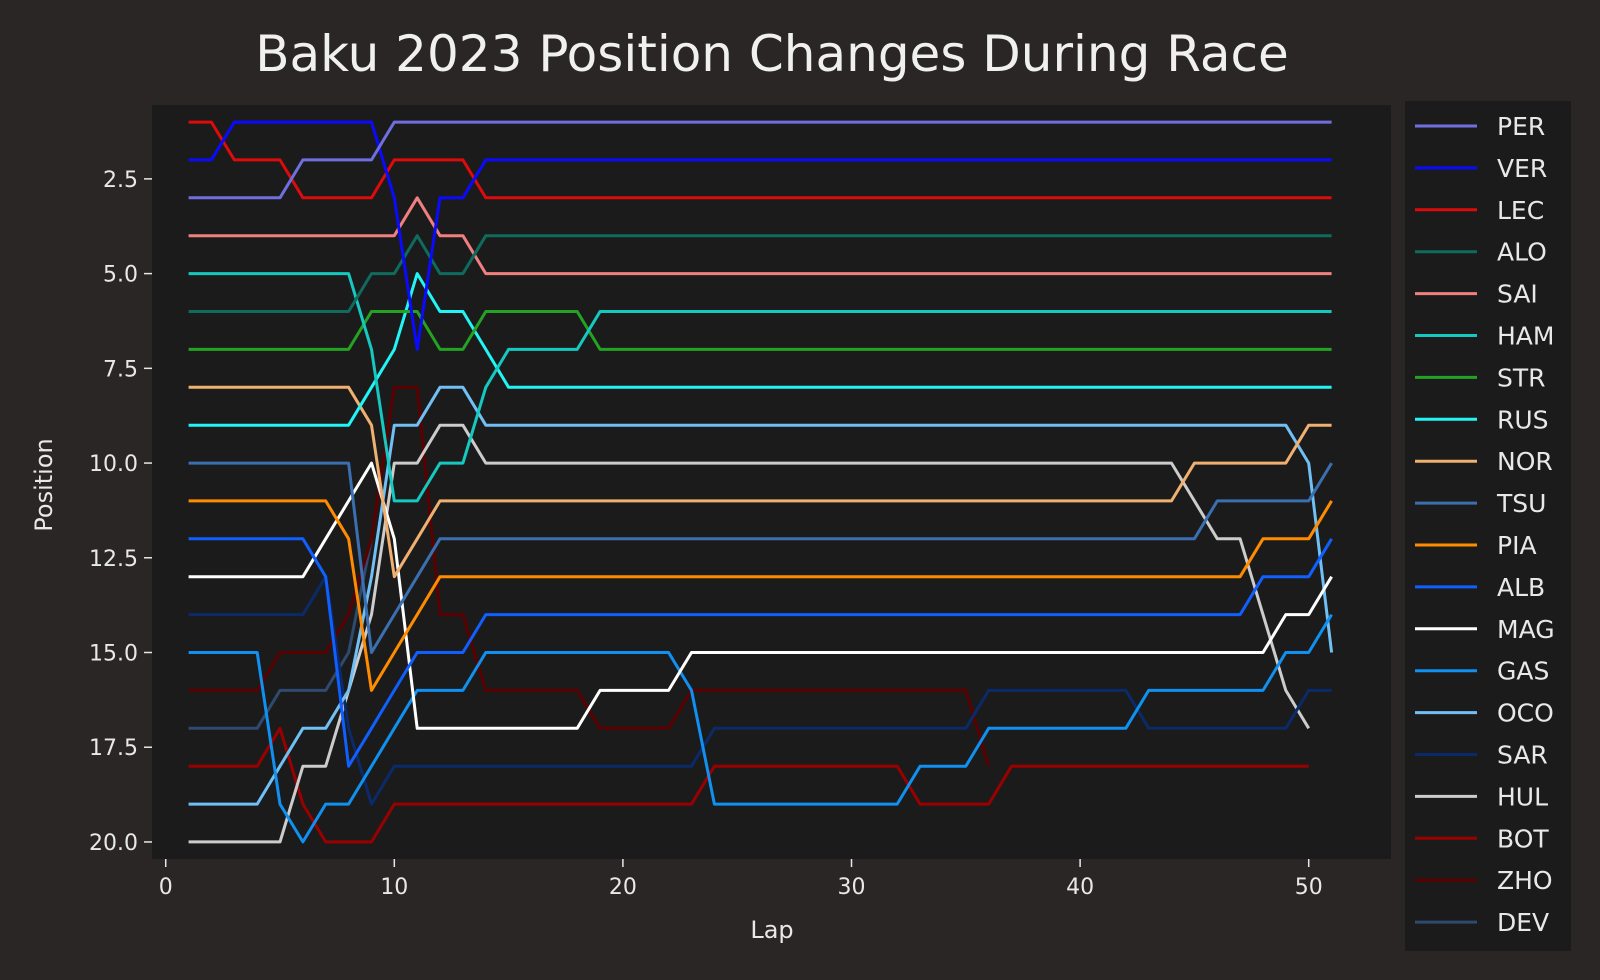  I want to click on x-tick-label: 50, so click(1309, 887).